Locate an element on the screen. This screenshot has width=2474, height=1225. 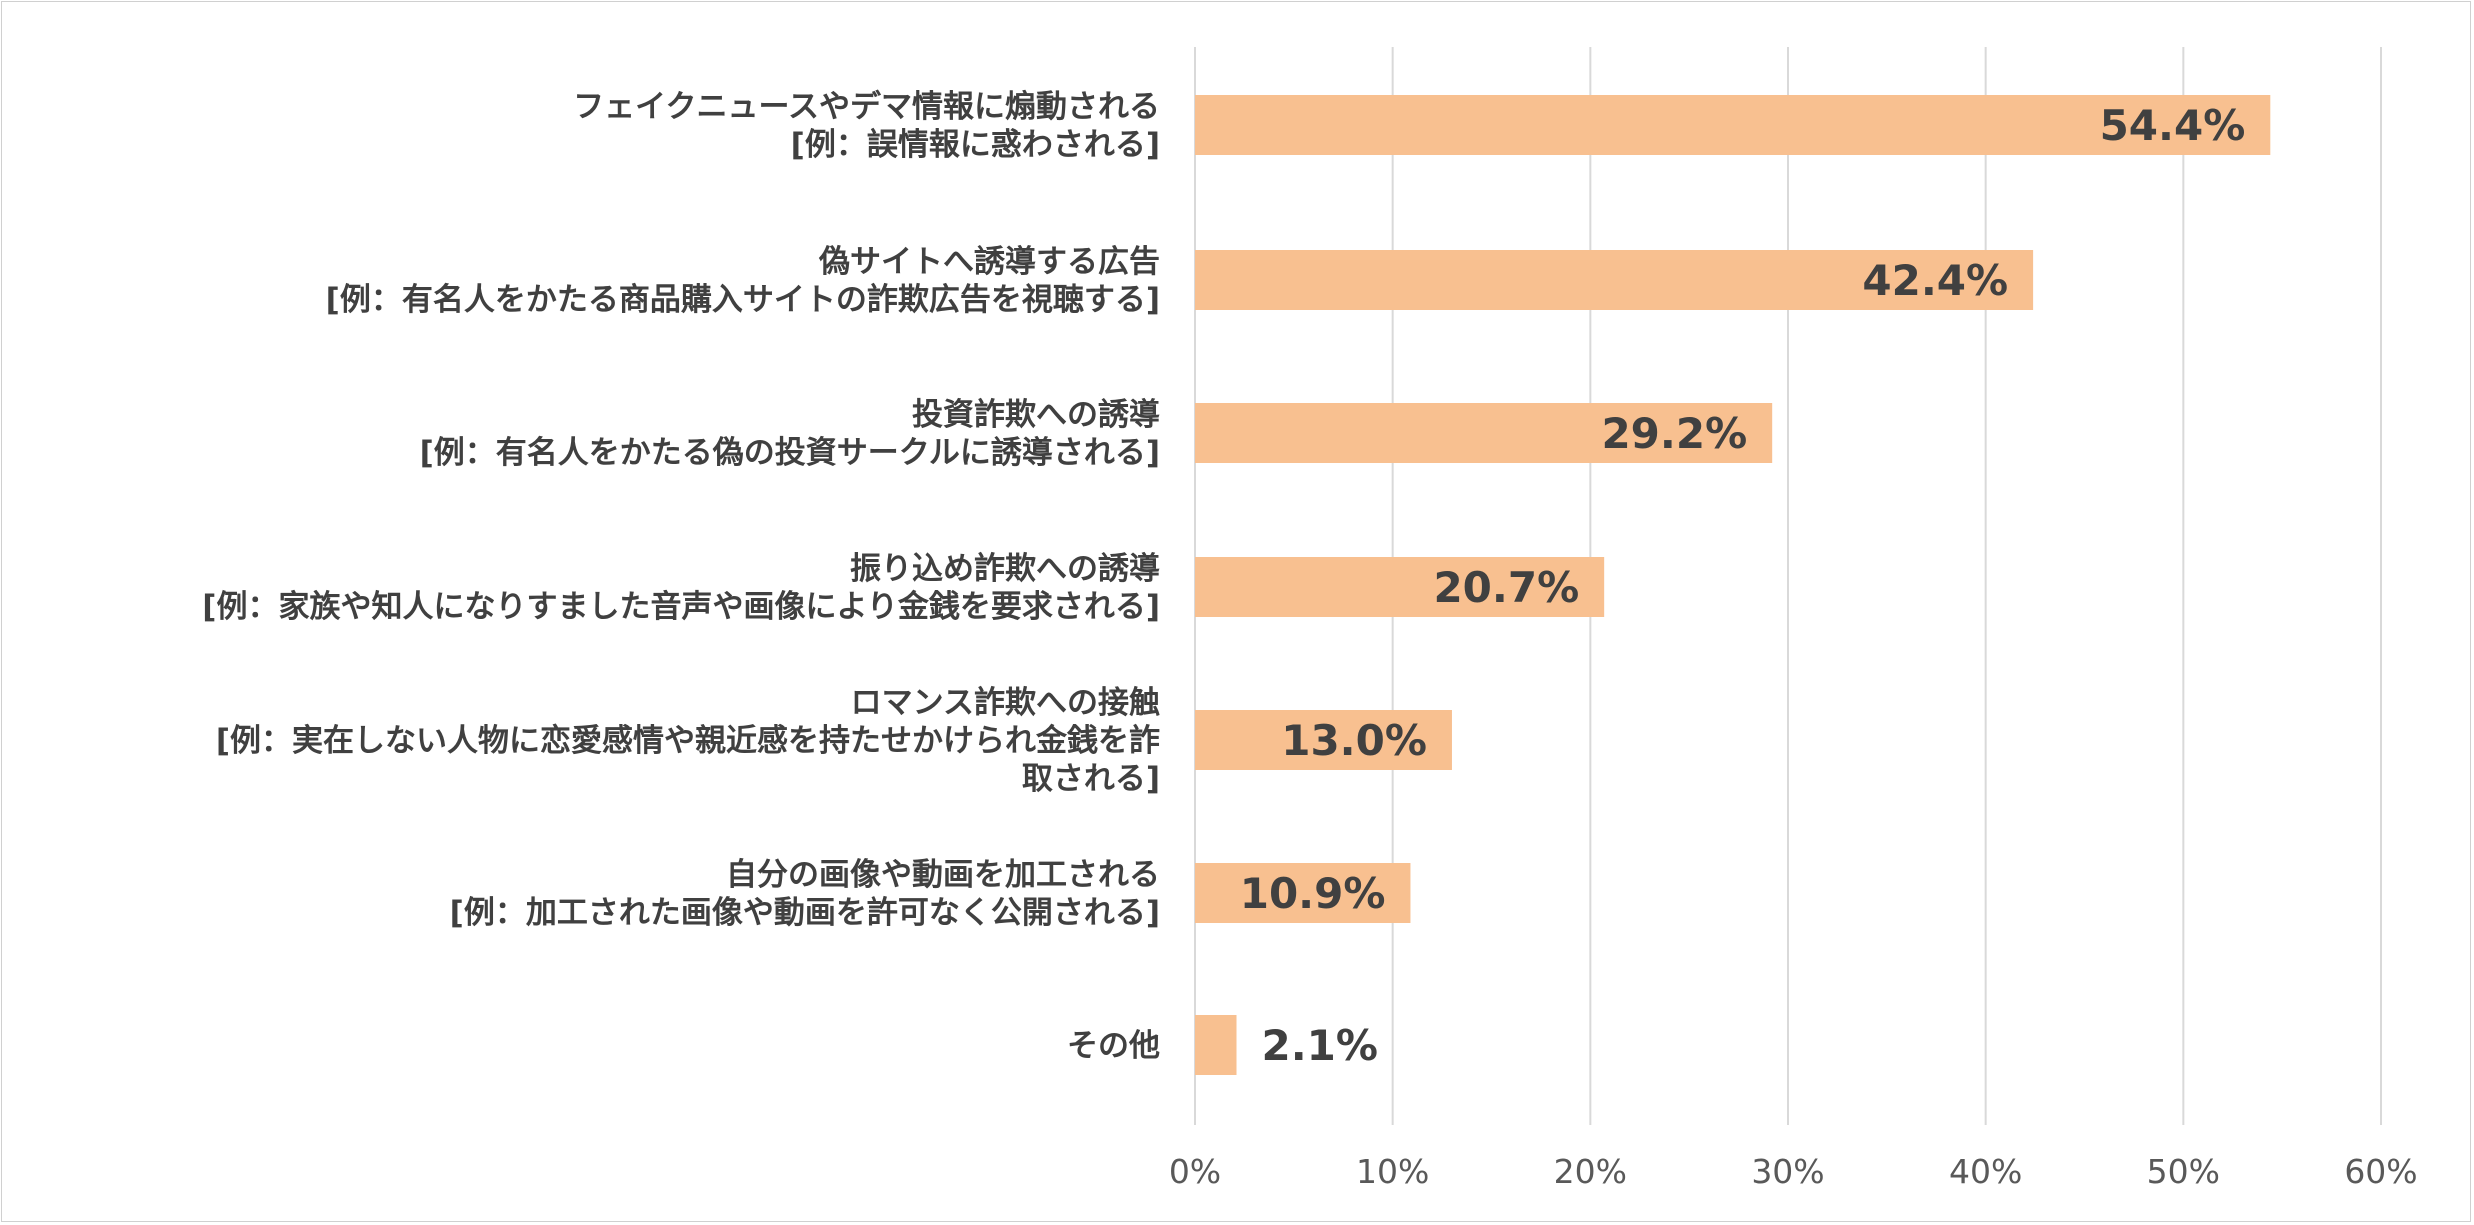
value-label: 20.7% is located at coordinates (1506, 587).